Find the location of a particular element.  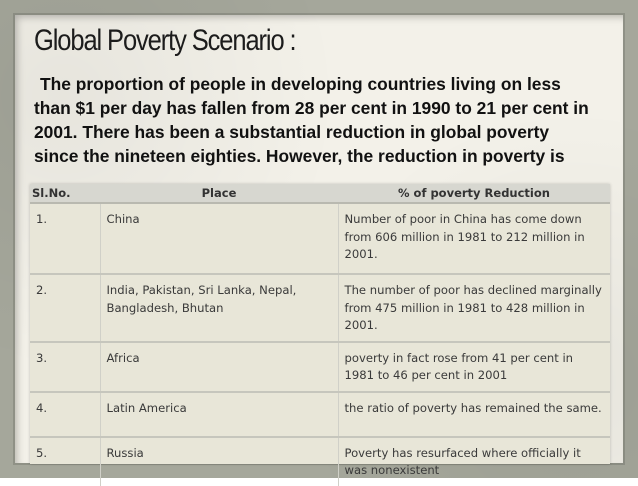

cell-sl-no: 2. is located at coordinates (65, 308).